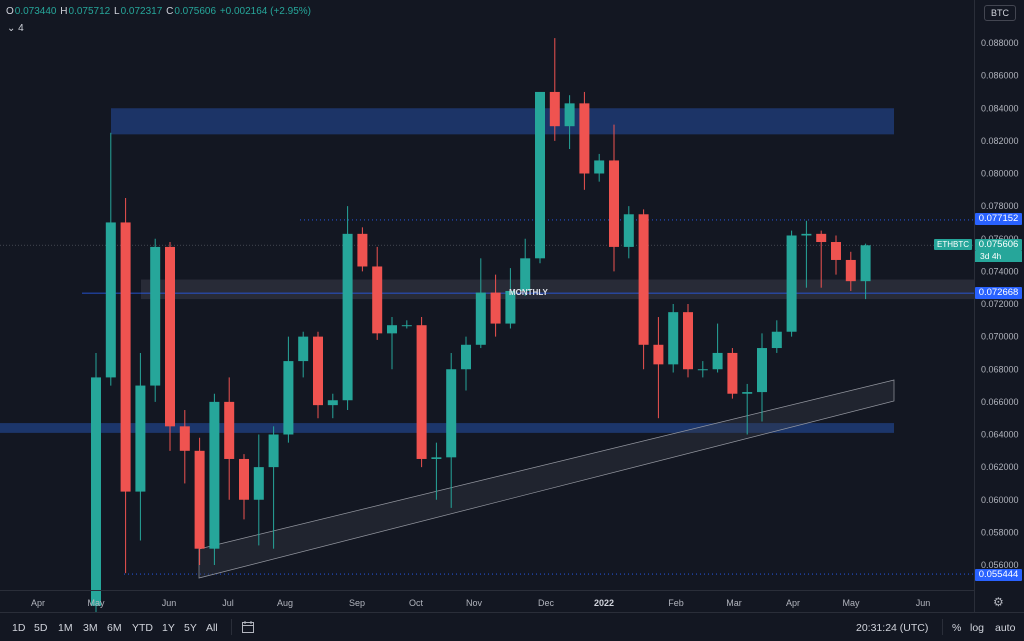 This screenshot has height=641, width=1024. I want to click on timeframe-1y: 1Y, so click(168, 628).